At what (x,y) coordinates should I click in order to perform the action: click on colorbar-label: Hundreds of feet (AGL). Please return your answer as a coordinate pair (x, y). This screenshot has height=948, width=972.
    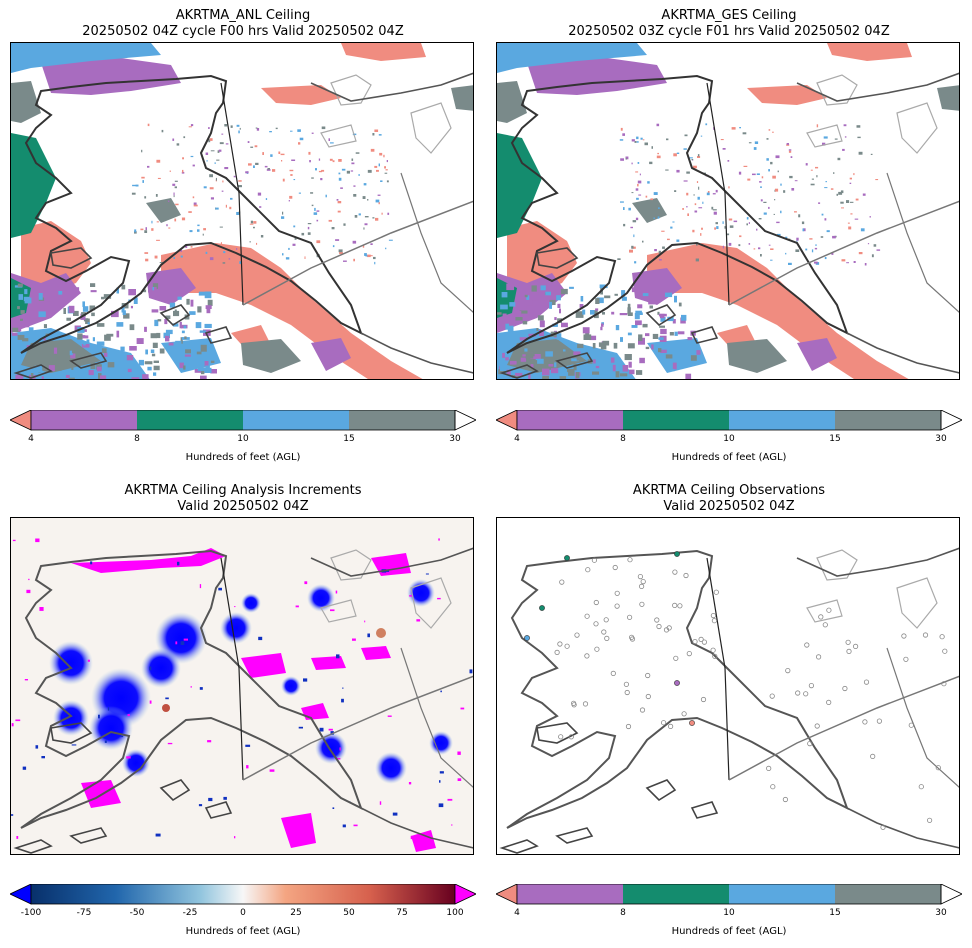
    Looking at the image, I should click on (243, 457).